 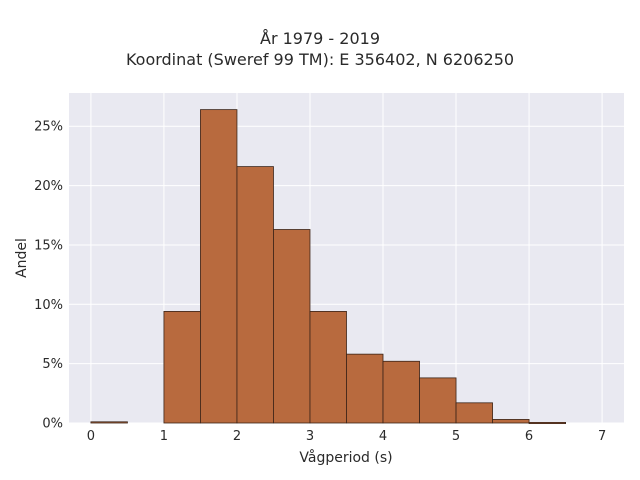 What do you see at coordinates (602, 436) in the screenshot?
I see `x-tick-label: 7` at bounding box center [602, 436].